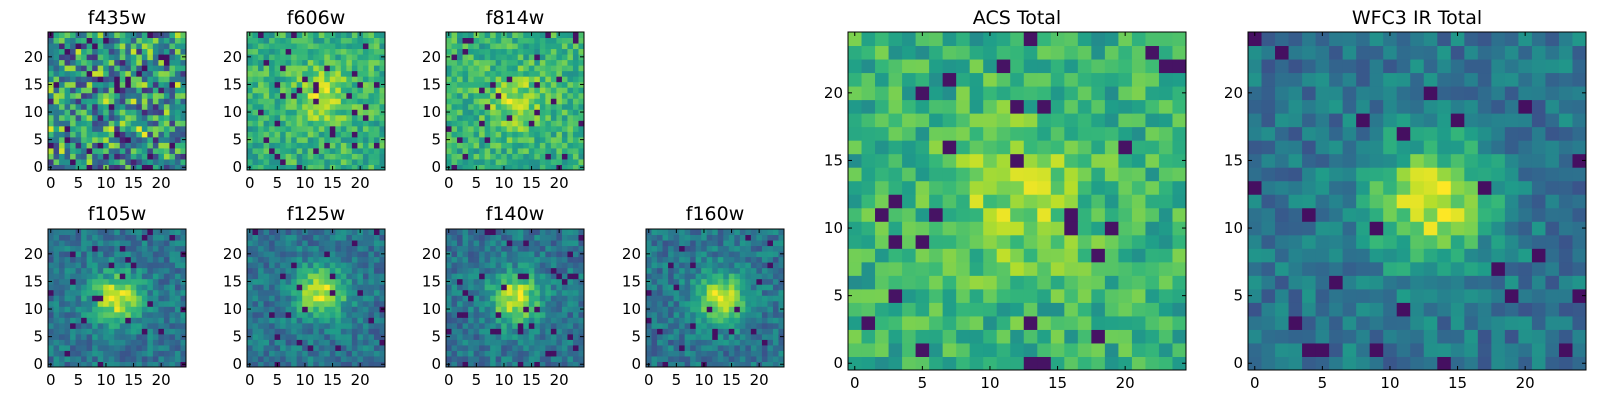  I want to click on axes-frame, so click(117, 298).